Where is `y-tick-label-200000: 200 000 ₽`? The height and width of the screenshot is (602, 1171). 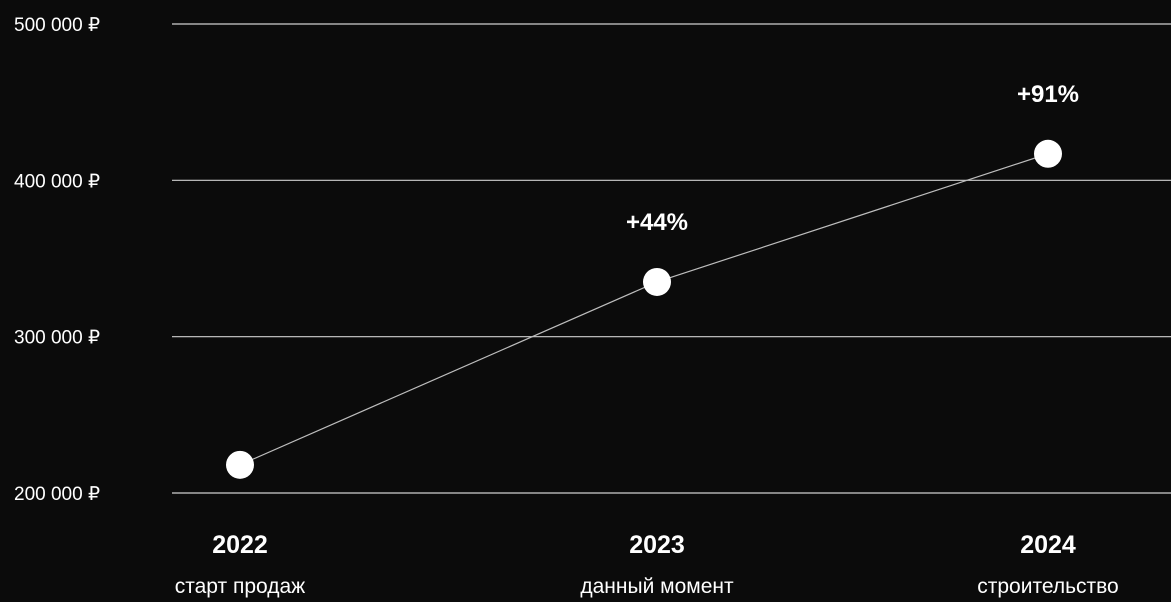 y-tick-label-200000: 200 000 ₽ is located at coordinates (57, 494).